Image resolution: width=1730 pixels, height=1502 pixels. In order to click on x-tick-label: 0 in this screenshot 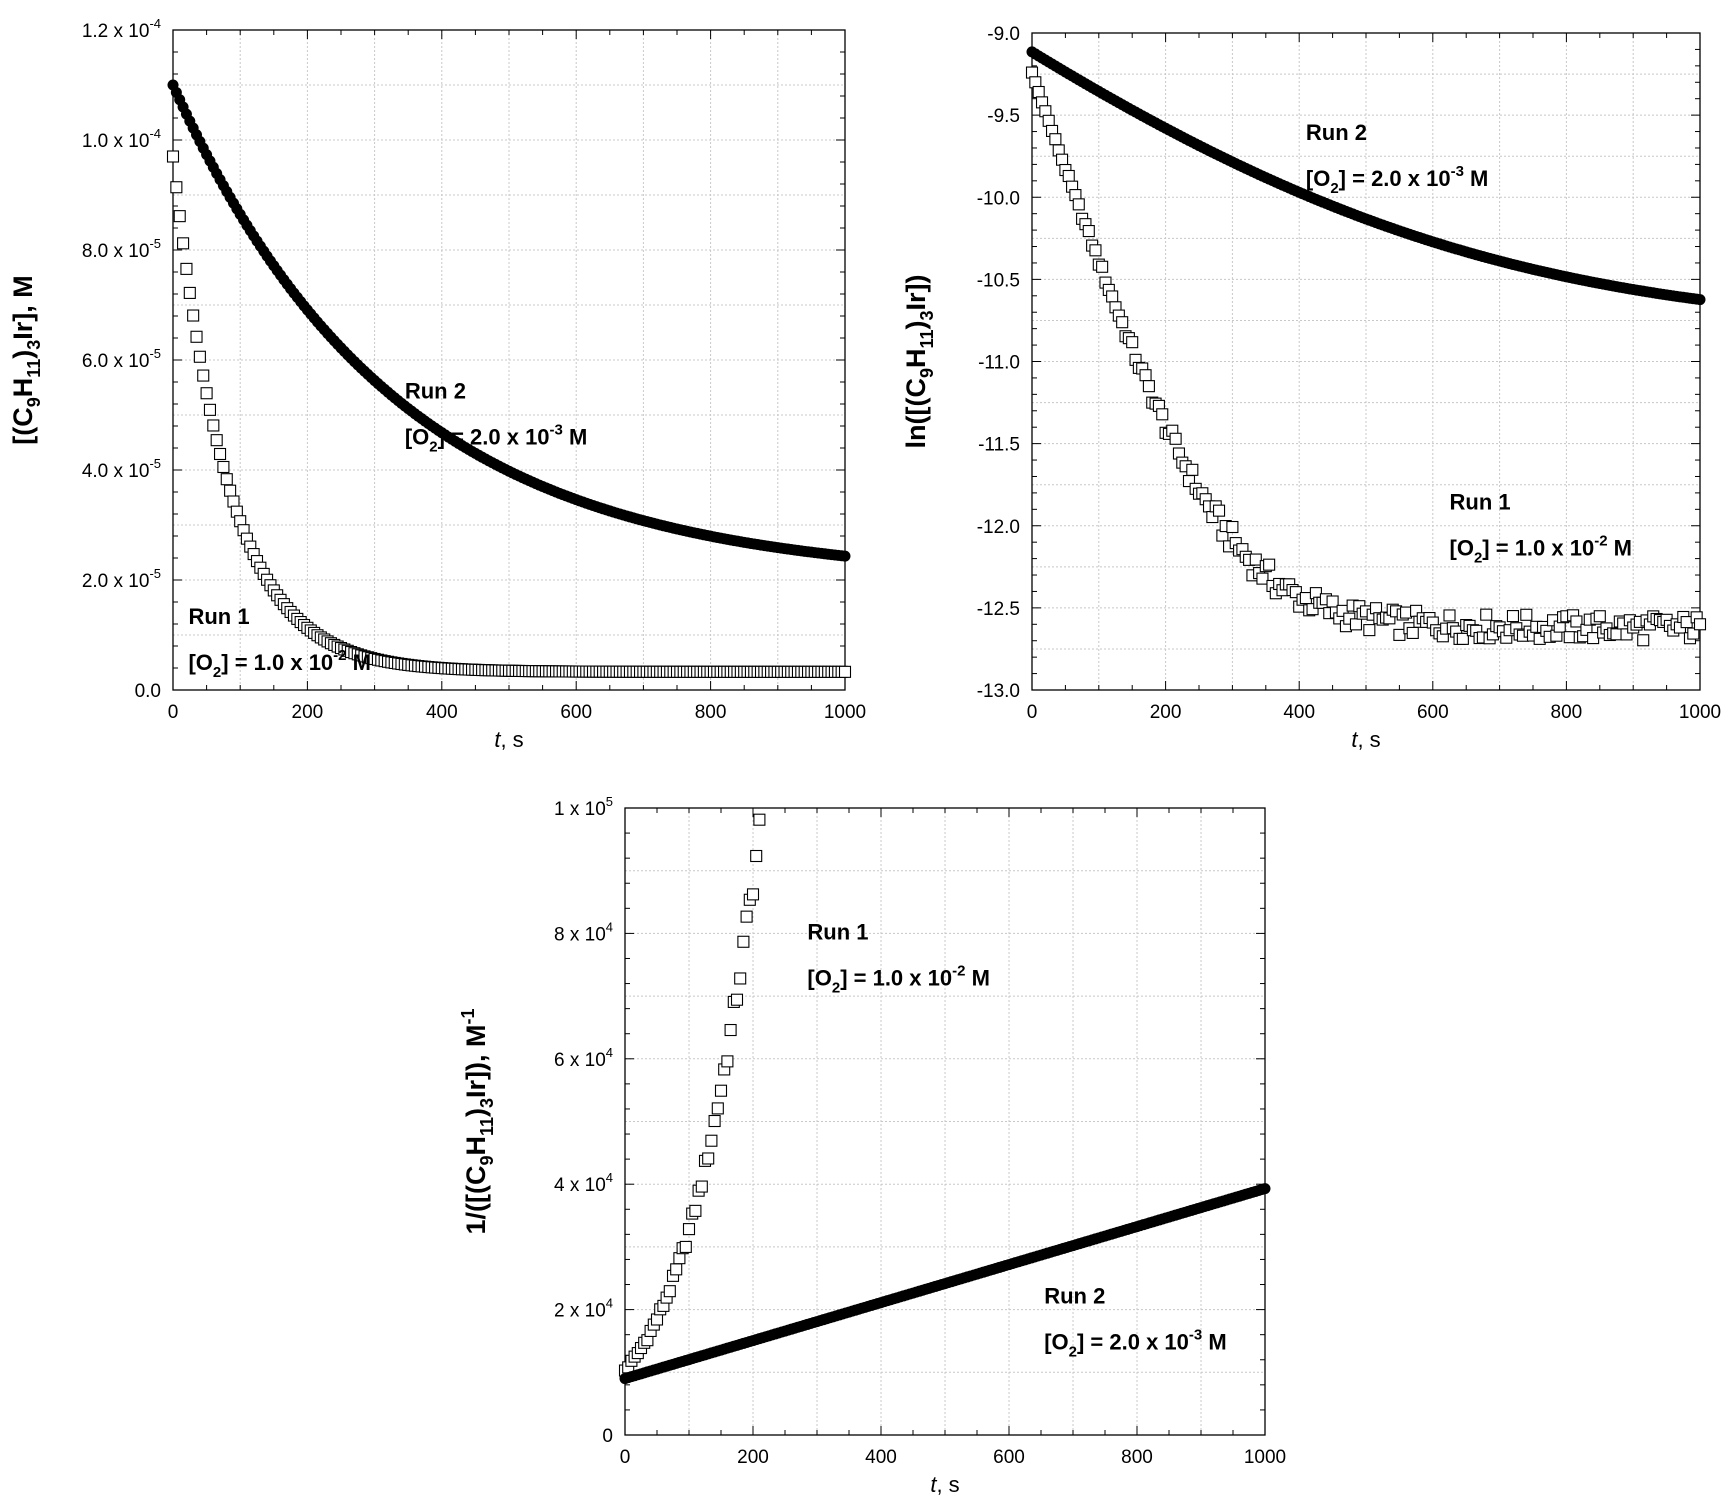, I will do `click(173, 712)`.